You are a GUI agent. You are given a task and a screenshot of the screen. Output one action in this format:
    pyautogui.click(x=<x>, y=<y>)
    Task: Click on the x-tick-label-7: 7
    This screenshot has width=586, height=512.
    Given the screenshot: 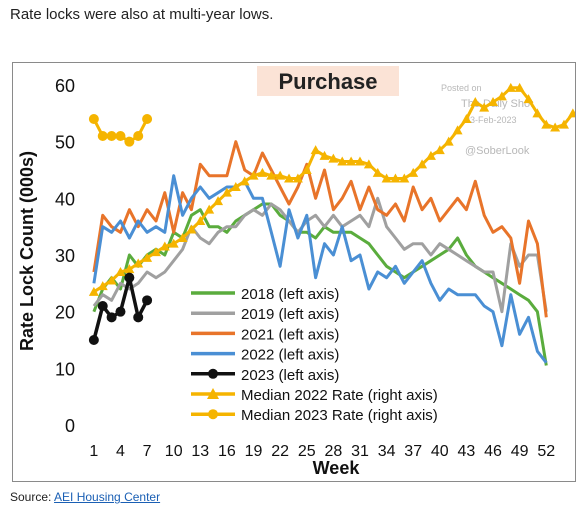 What is the action you would take?
    pyautogui.click(x=147, y=451)
    